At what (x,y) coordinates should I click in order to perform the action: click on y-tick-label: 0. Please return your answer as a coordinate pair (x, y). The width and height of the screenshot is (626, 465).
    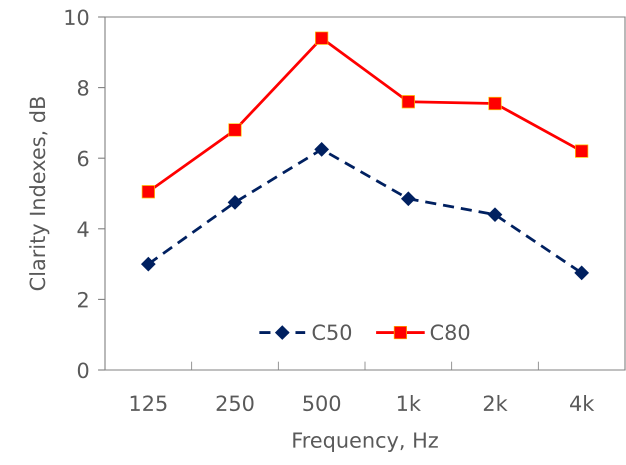
    Looking at the image, I should click on (83, 370).